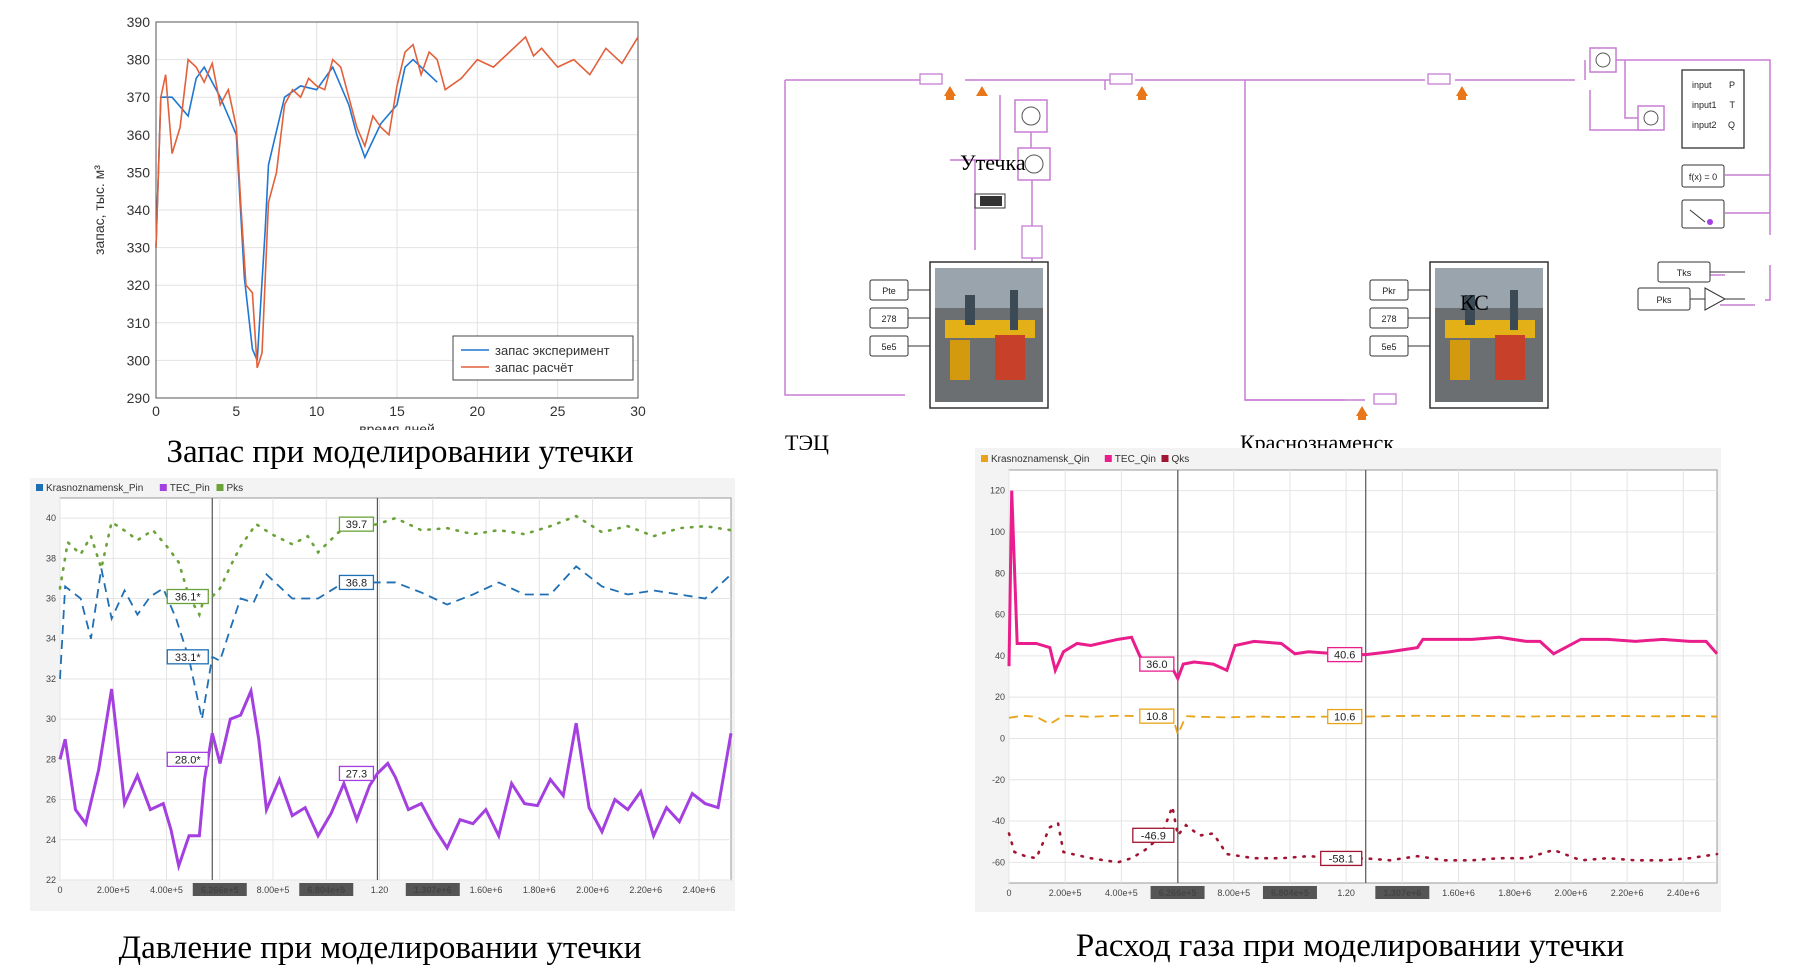 Image resolution: width=1796 pixels, height=976 pixels. Describe the element at coordinates (959, 335) in the screenshot. I see `tec-station-block: Pte 278 5e5` at that location.